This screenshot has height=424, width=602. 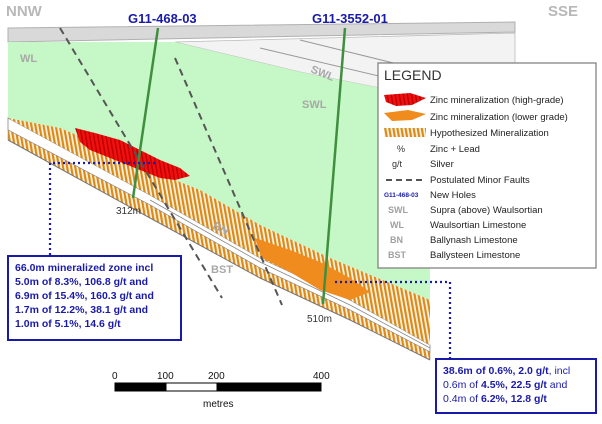 What do you see at coordinates (480, 180) in the screenshot?
I see `legend-label-faults: Postulated Minor Faults` at bounding box center [480, 180].